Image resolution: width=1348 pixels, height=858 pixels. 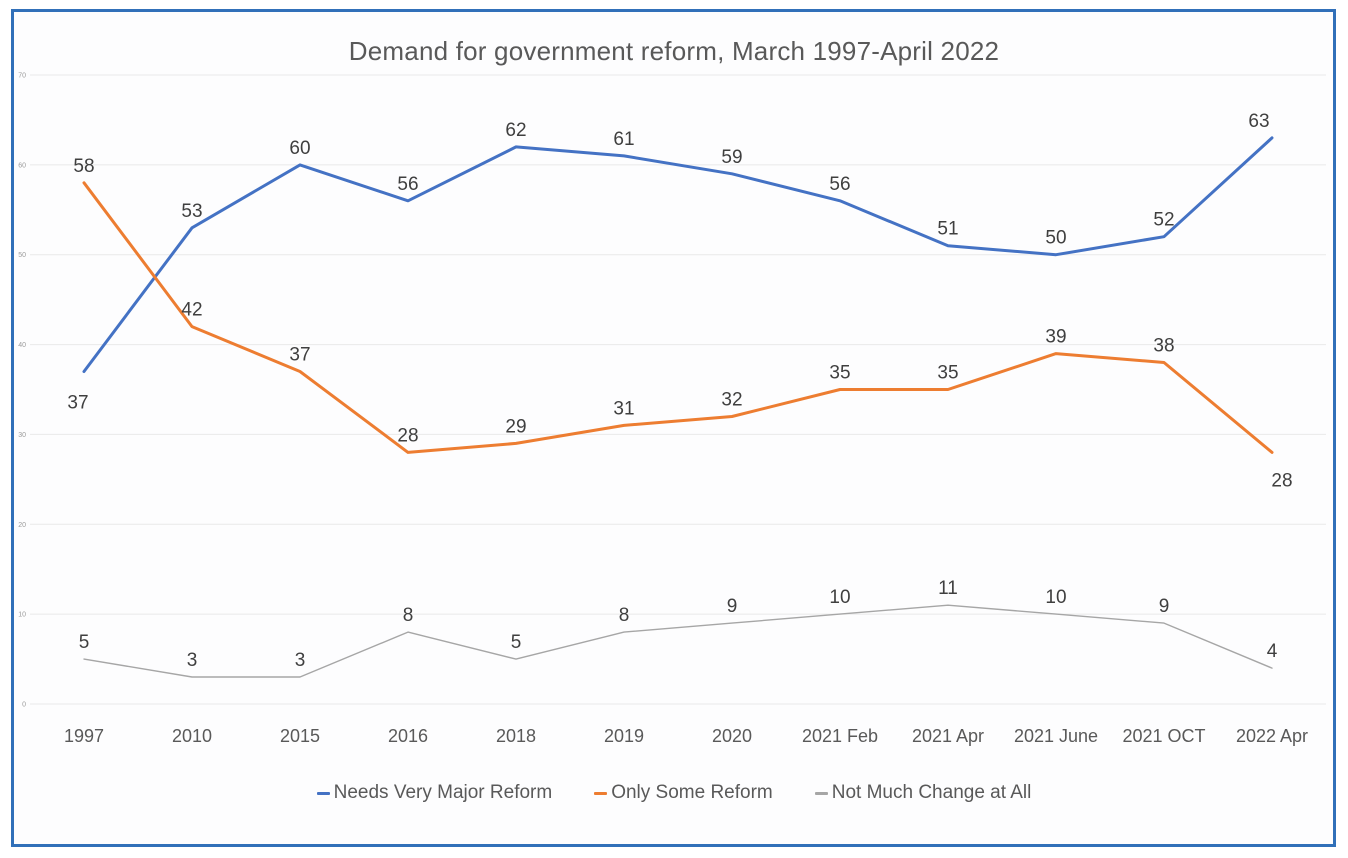 I want to click on legend-label: Only Some Reform, so click(x=692, y=792).